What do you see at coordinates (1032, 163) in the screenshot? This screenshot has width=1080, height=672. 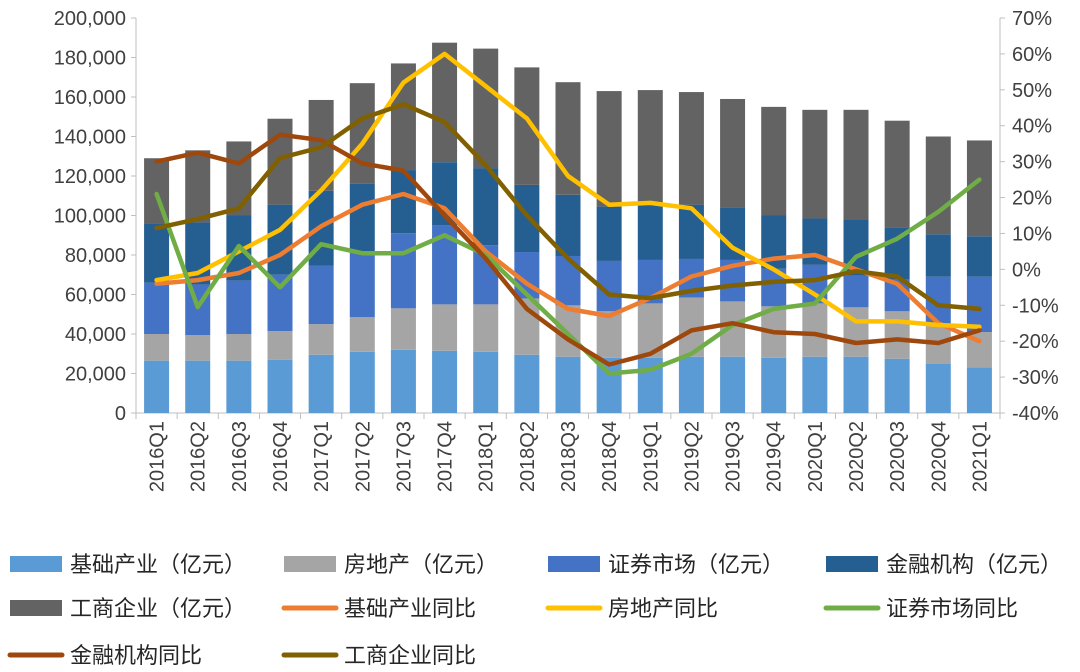 I see `right-tick-label: 30%` at bounding box center [1032, 163].